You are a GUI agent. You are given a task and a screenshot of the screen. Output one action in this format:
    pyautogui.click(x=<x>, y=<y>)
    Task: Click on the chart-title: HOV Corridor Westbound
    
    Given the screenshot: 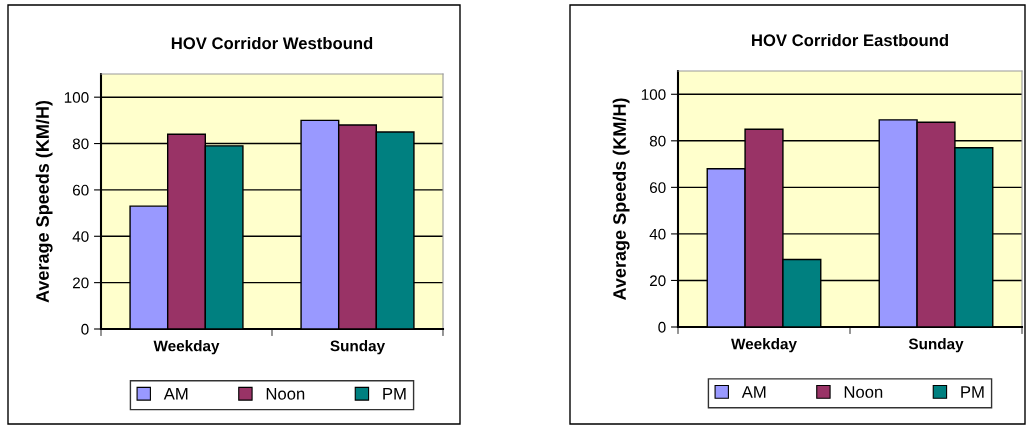 What is the action you would take?
    pyautogui.click(x=272, y=43)
    